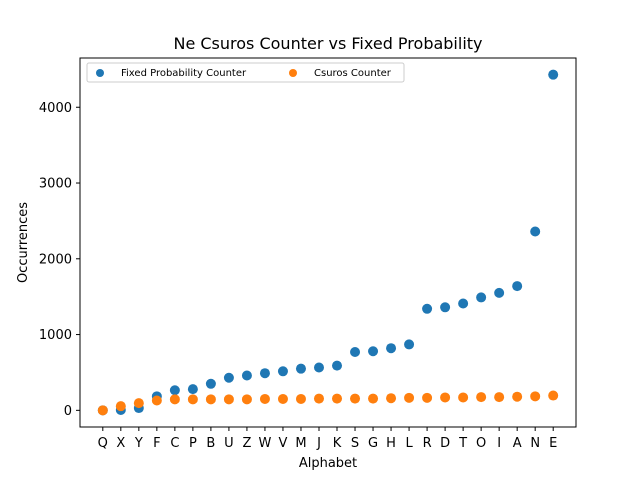  Describe the element at coordinates (553, 395) in the screenshot. I see `point-csuros-counter-e` at that location.